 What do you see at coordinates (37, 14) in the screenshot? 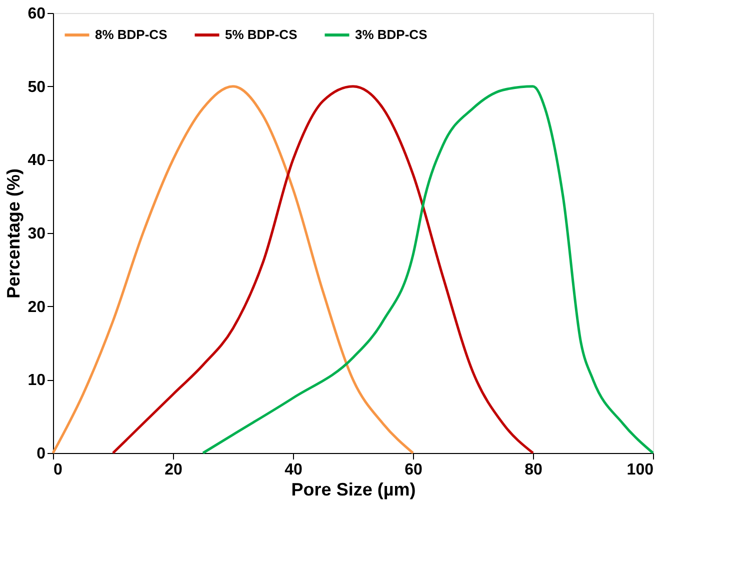
I see `y-tick-label: 60` at bounding box center [37, 14].